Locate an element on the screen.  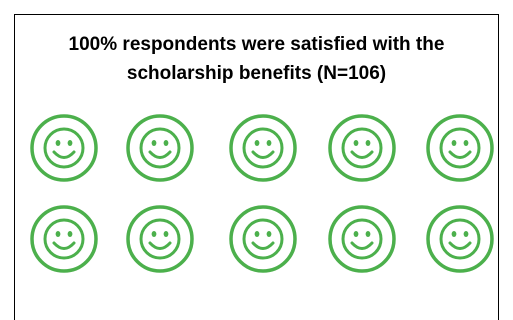
chart-title-line-2: scholarship benefits (N=106) is located at coordinates (256, 73).